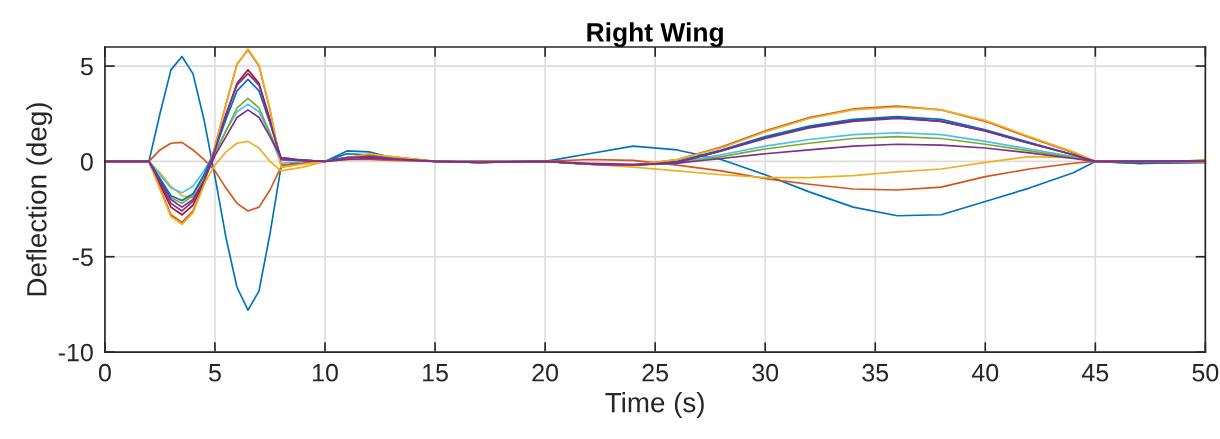 This screenshot has height=439, width=1220. What do you see at coordinates (655, 372) in the screenshot?
I see `x-tick-label: 25` at bounding box center [655, 372].